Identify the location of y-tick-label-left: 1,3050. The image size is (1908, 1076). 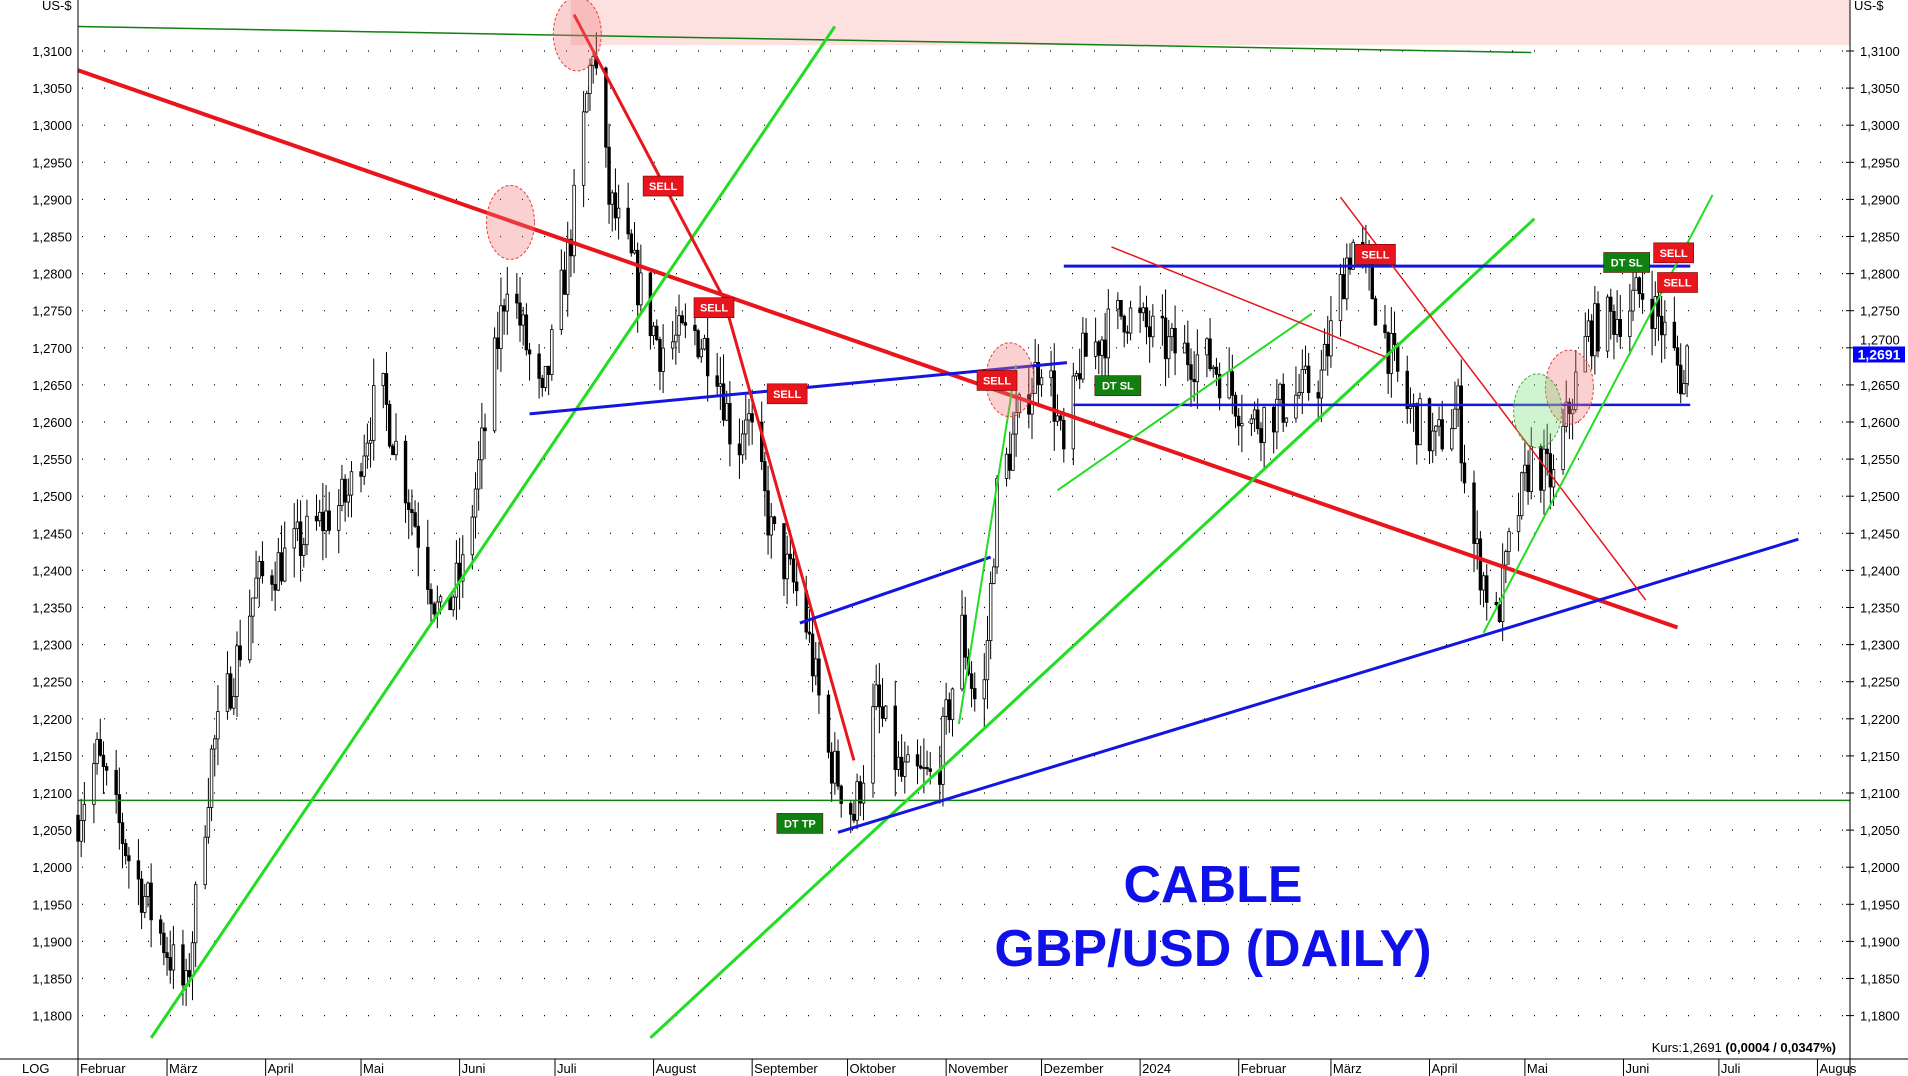
(52, 88).